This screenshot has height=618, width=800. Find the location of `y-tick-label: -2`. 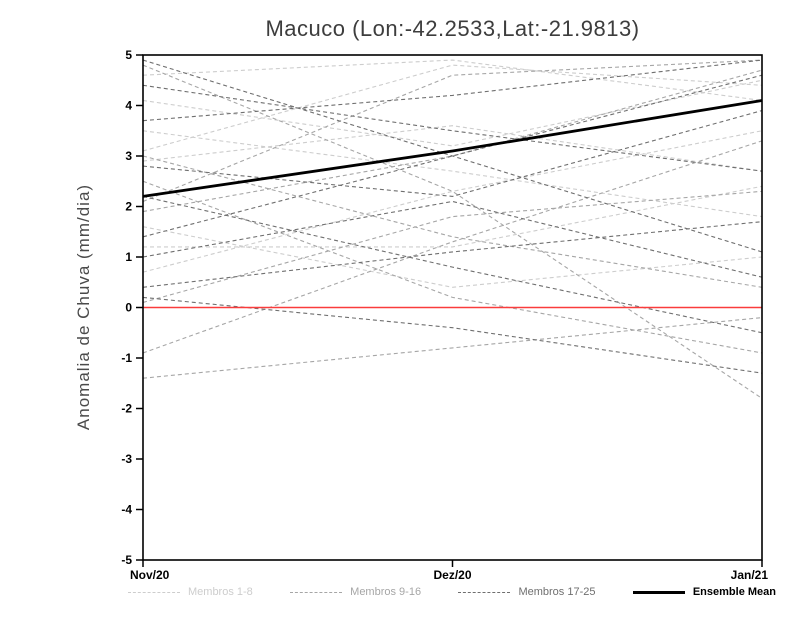

y-tick-label: -2 is located at coordinates (126, 409).